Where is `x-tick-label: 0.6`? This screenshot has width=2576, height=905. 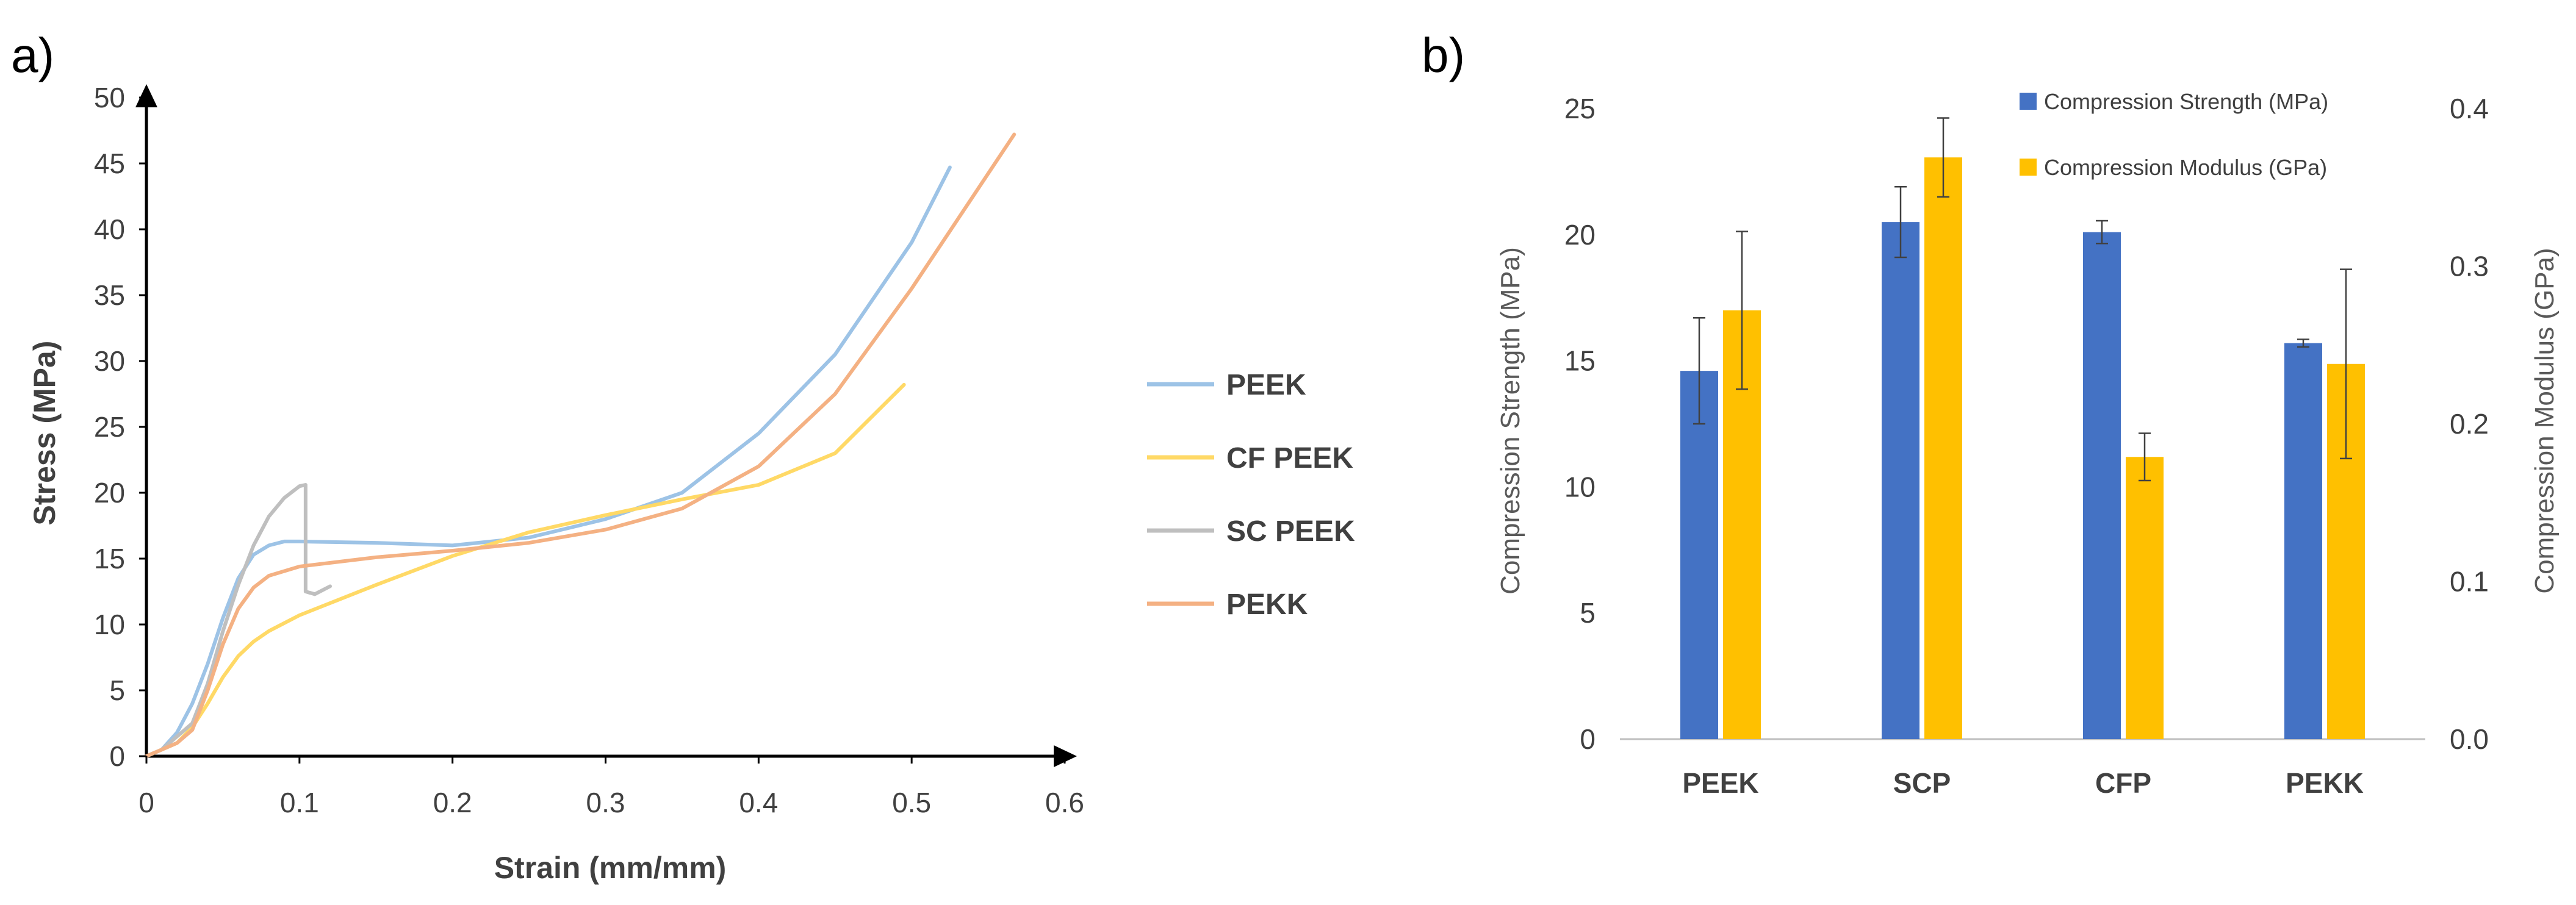
x-tick-label: 0.6 is located at coordinates (1064, 802).